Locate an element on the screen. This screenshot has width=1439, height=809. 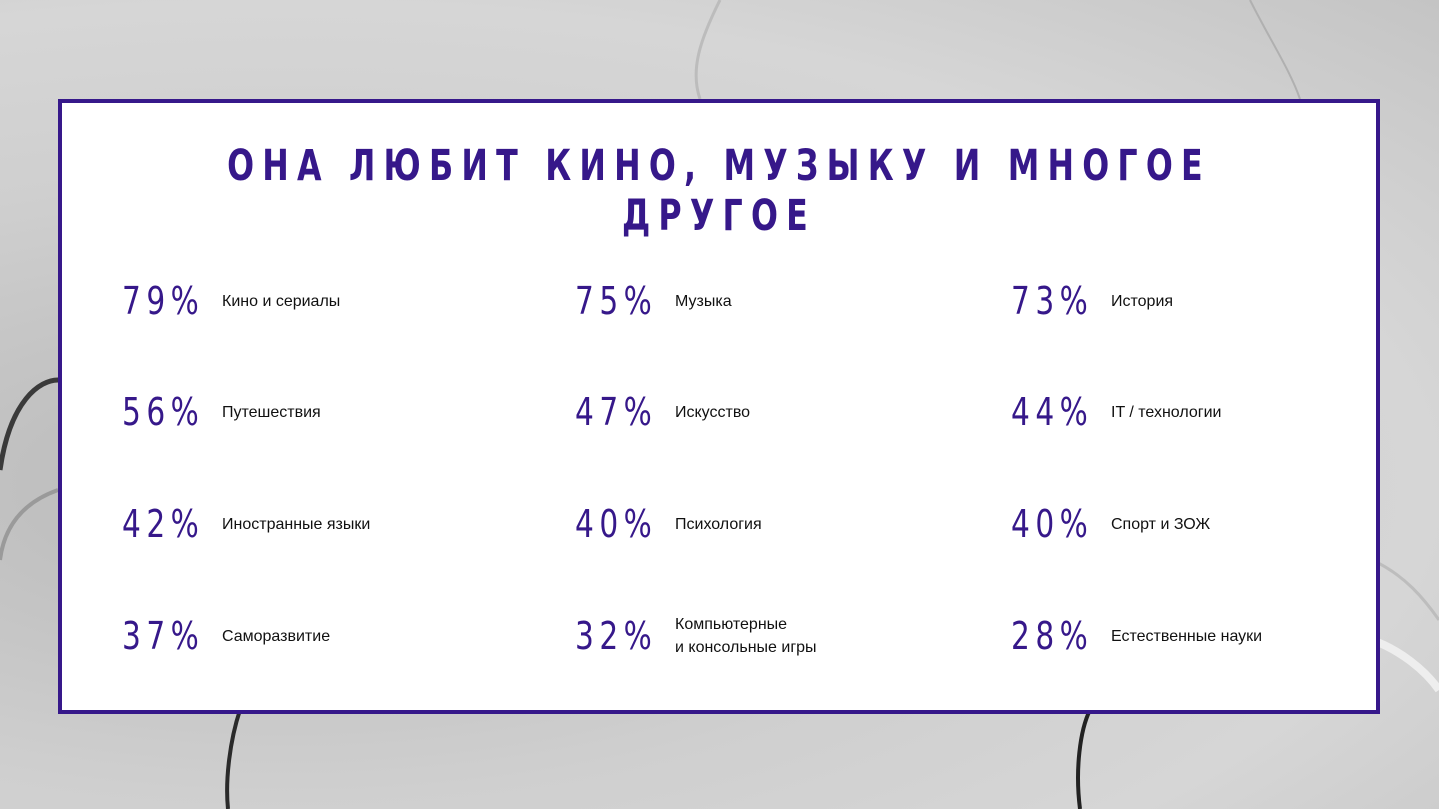
stat-percent: 32% is located at coordinates (616, 636).